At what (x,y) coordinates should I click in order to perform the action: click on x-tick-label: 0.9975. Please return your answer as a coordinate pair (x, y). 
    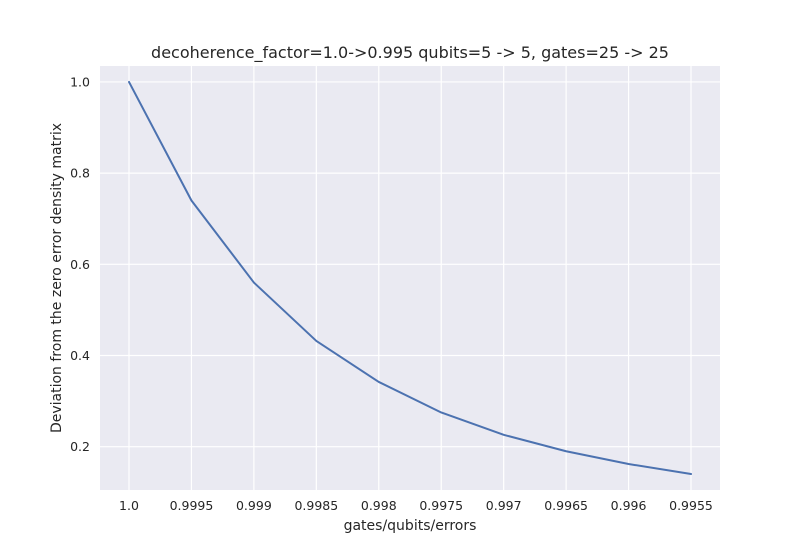
    Looking at the image, I should click on (441, 505).